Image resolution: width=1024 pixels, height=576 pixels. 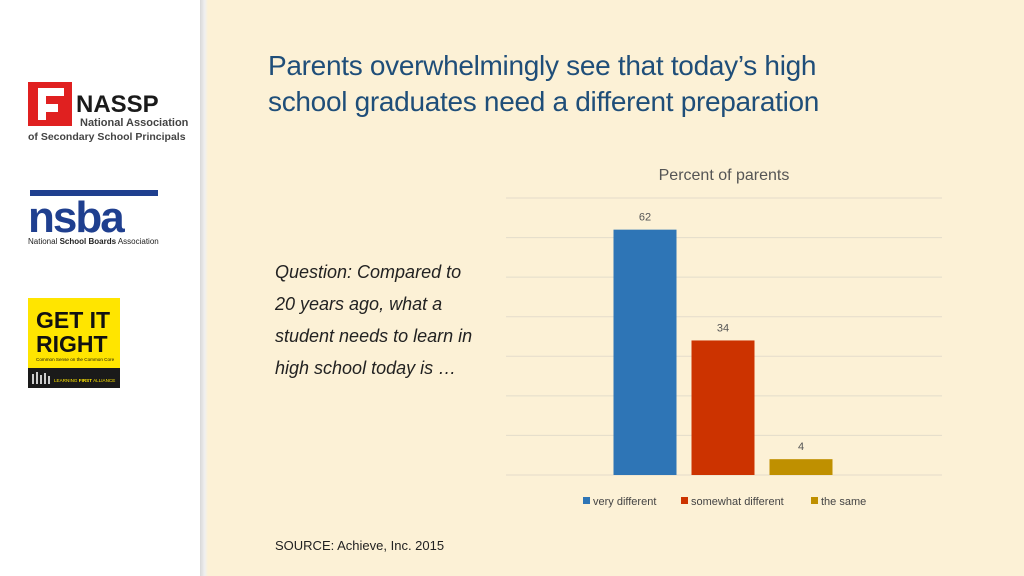 I want to click on nsba-logo-graphic: nsba National School Boards Association, so click(x=93, y=218).